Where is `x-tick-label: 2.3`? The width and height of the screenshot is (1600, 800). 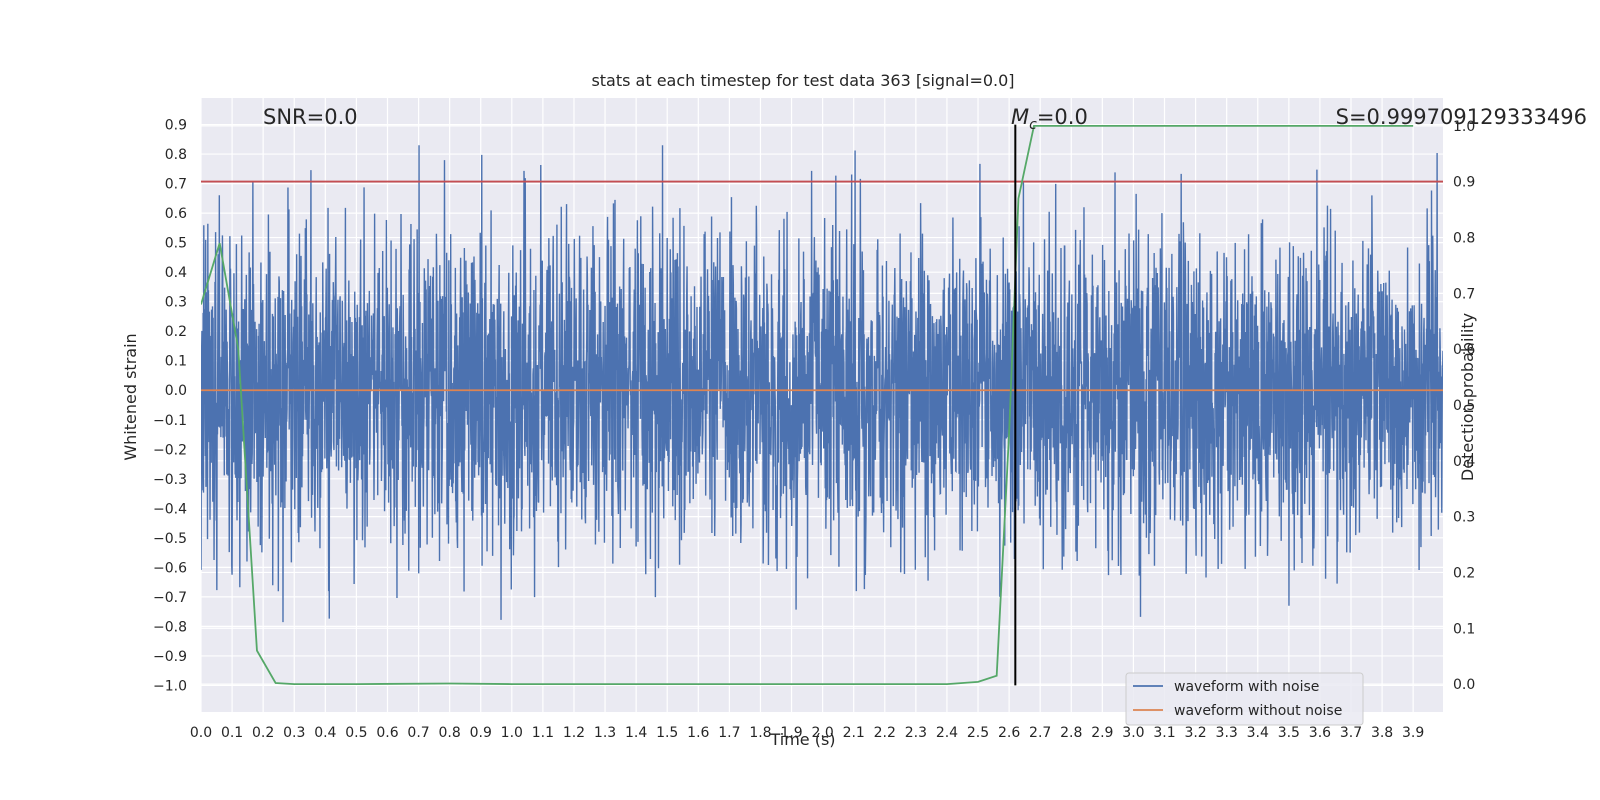
x-tick-label: 2.3 is located at coordinates (916, 733).